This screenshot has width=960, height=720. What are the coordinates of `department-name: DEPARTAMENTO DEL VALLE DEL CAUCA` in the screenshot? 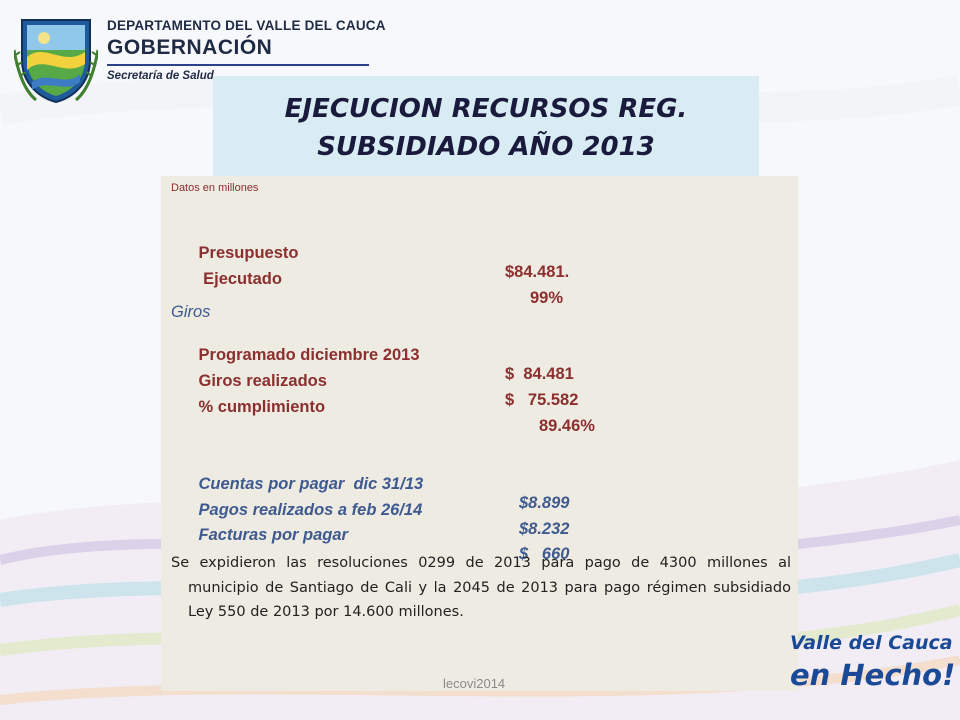 It's located at (246, 25).